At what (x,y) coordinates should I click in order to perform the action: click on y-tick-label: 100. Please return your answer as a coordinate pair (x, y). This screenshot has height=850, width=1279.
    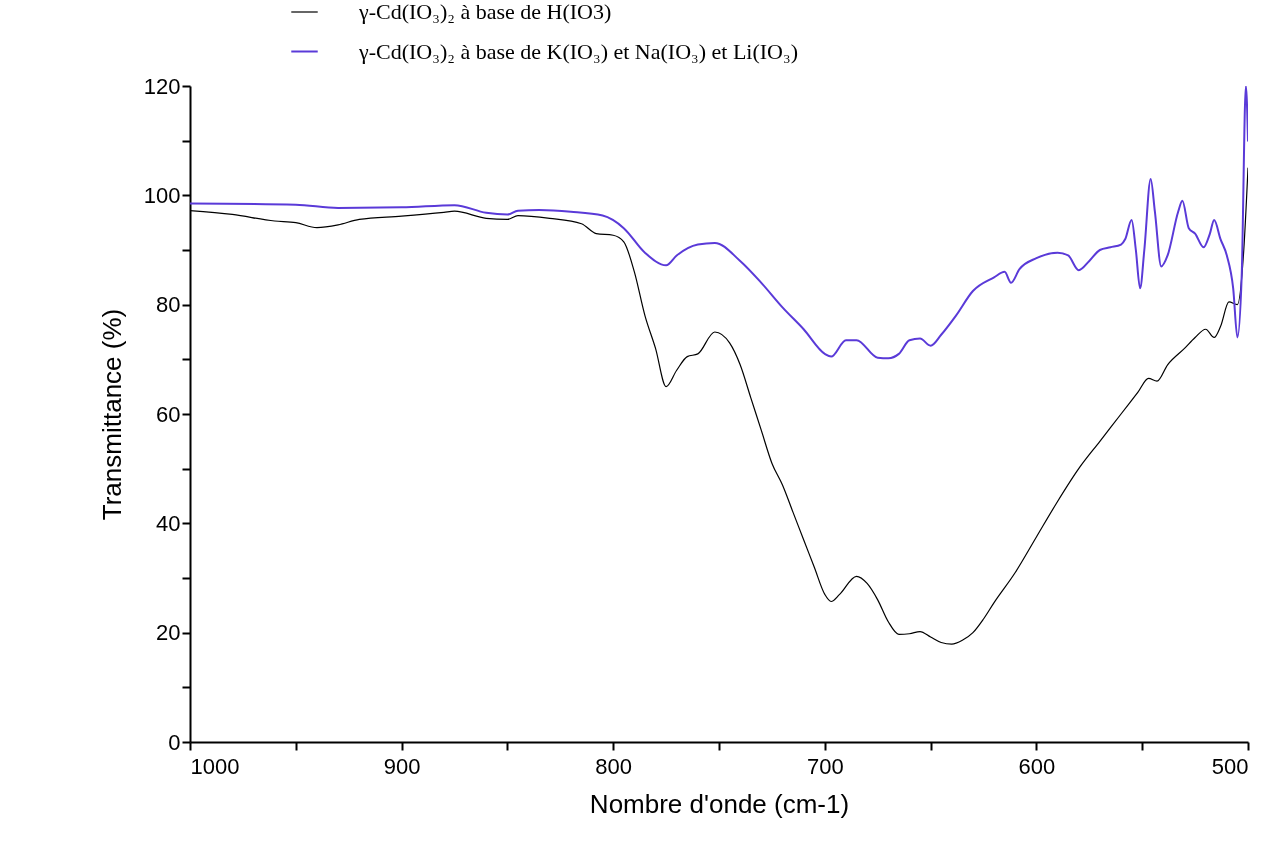
    Looking at the image, I should click on (162, 195).